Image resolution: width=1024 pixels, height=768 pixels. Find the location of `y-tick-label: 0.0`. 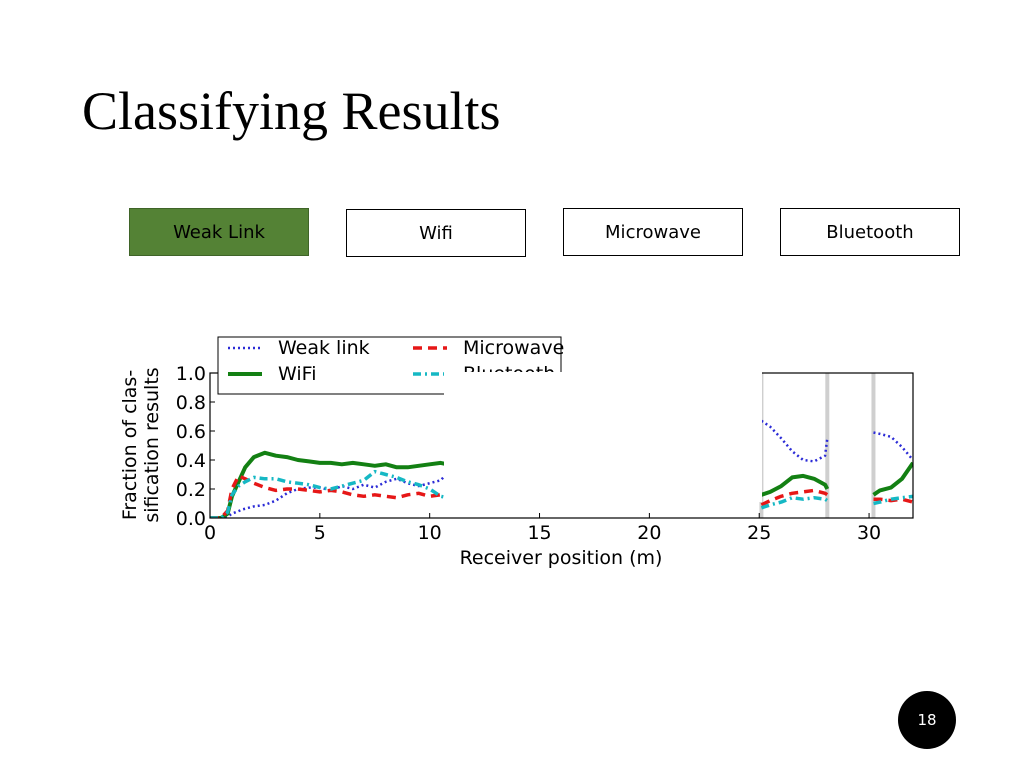

y-tick-label: 0.0 is located at coordinates (191, 519).